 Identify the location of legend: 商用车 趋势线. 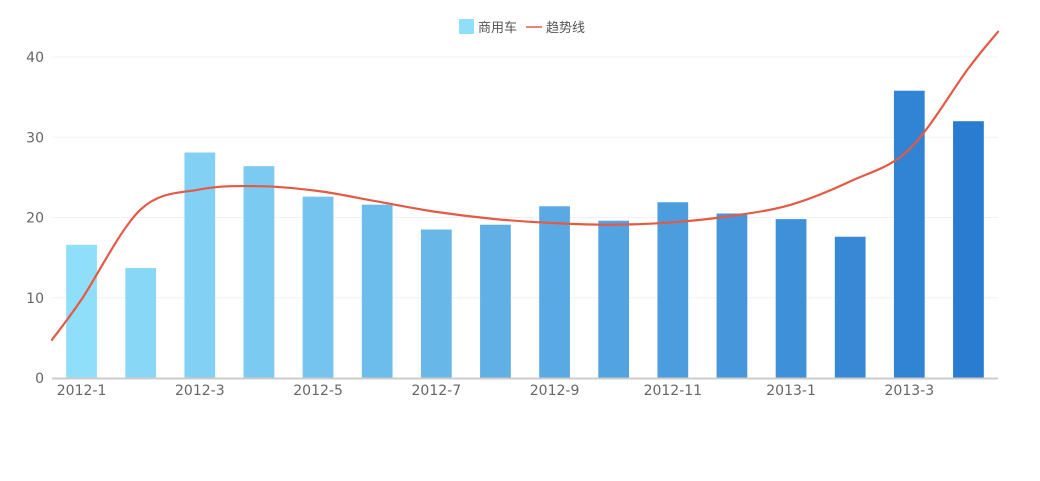
(522, 27).